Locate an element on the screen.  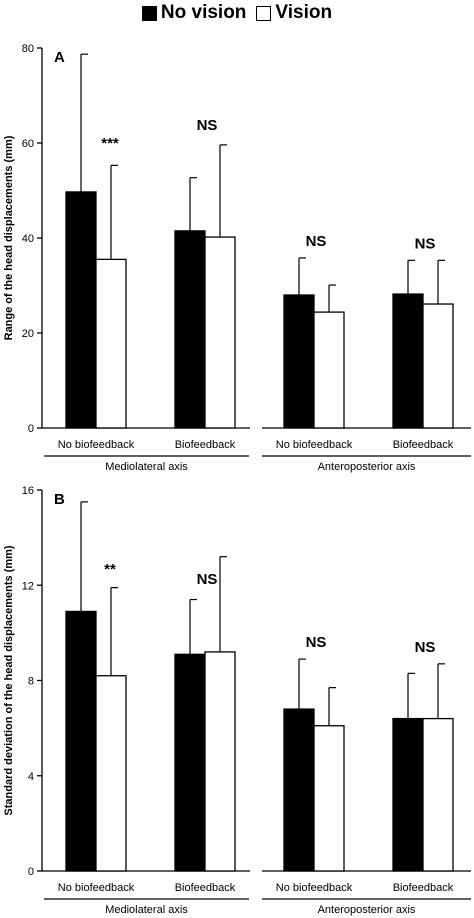
panel-b-panel-label: B is located at coordinates (59, 499).